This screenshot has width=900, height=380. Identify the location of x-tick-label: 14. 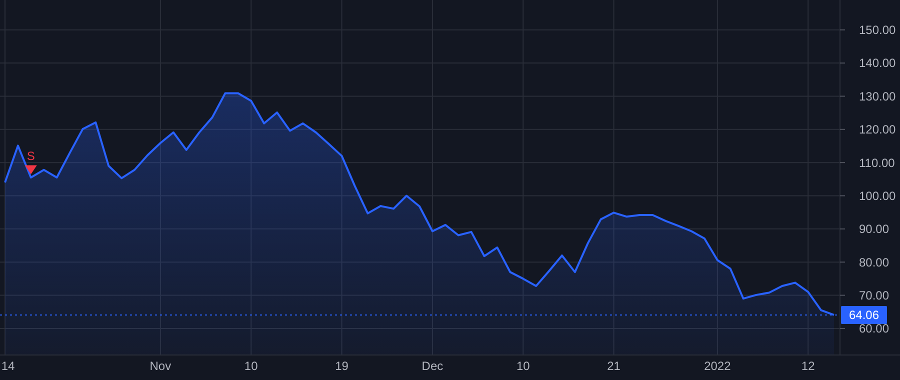
(8, 366).